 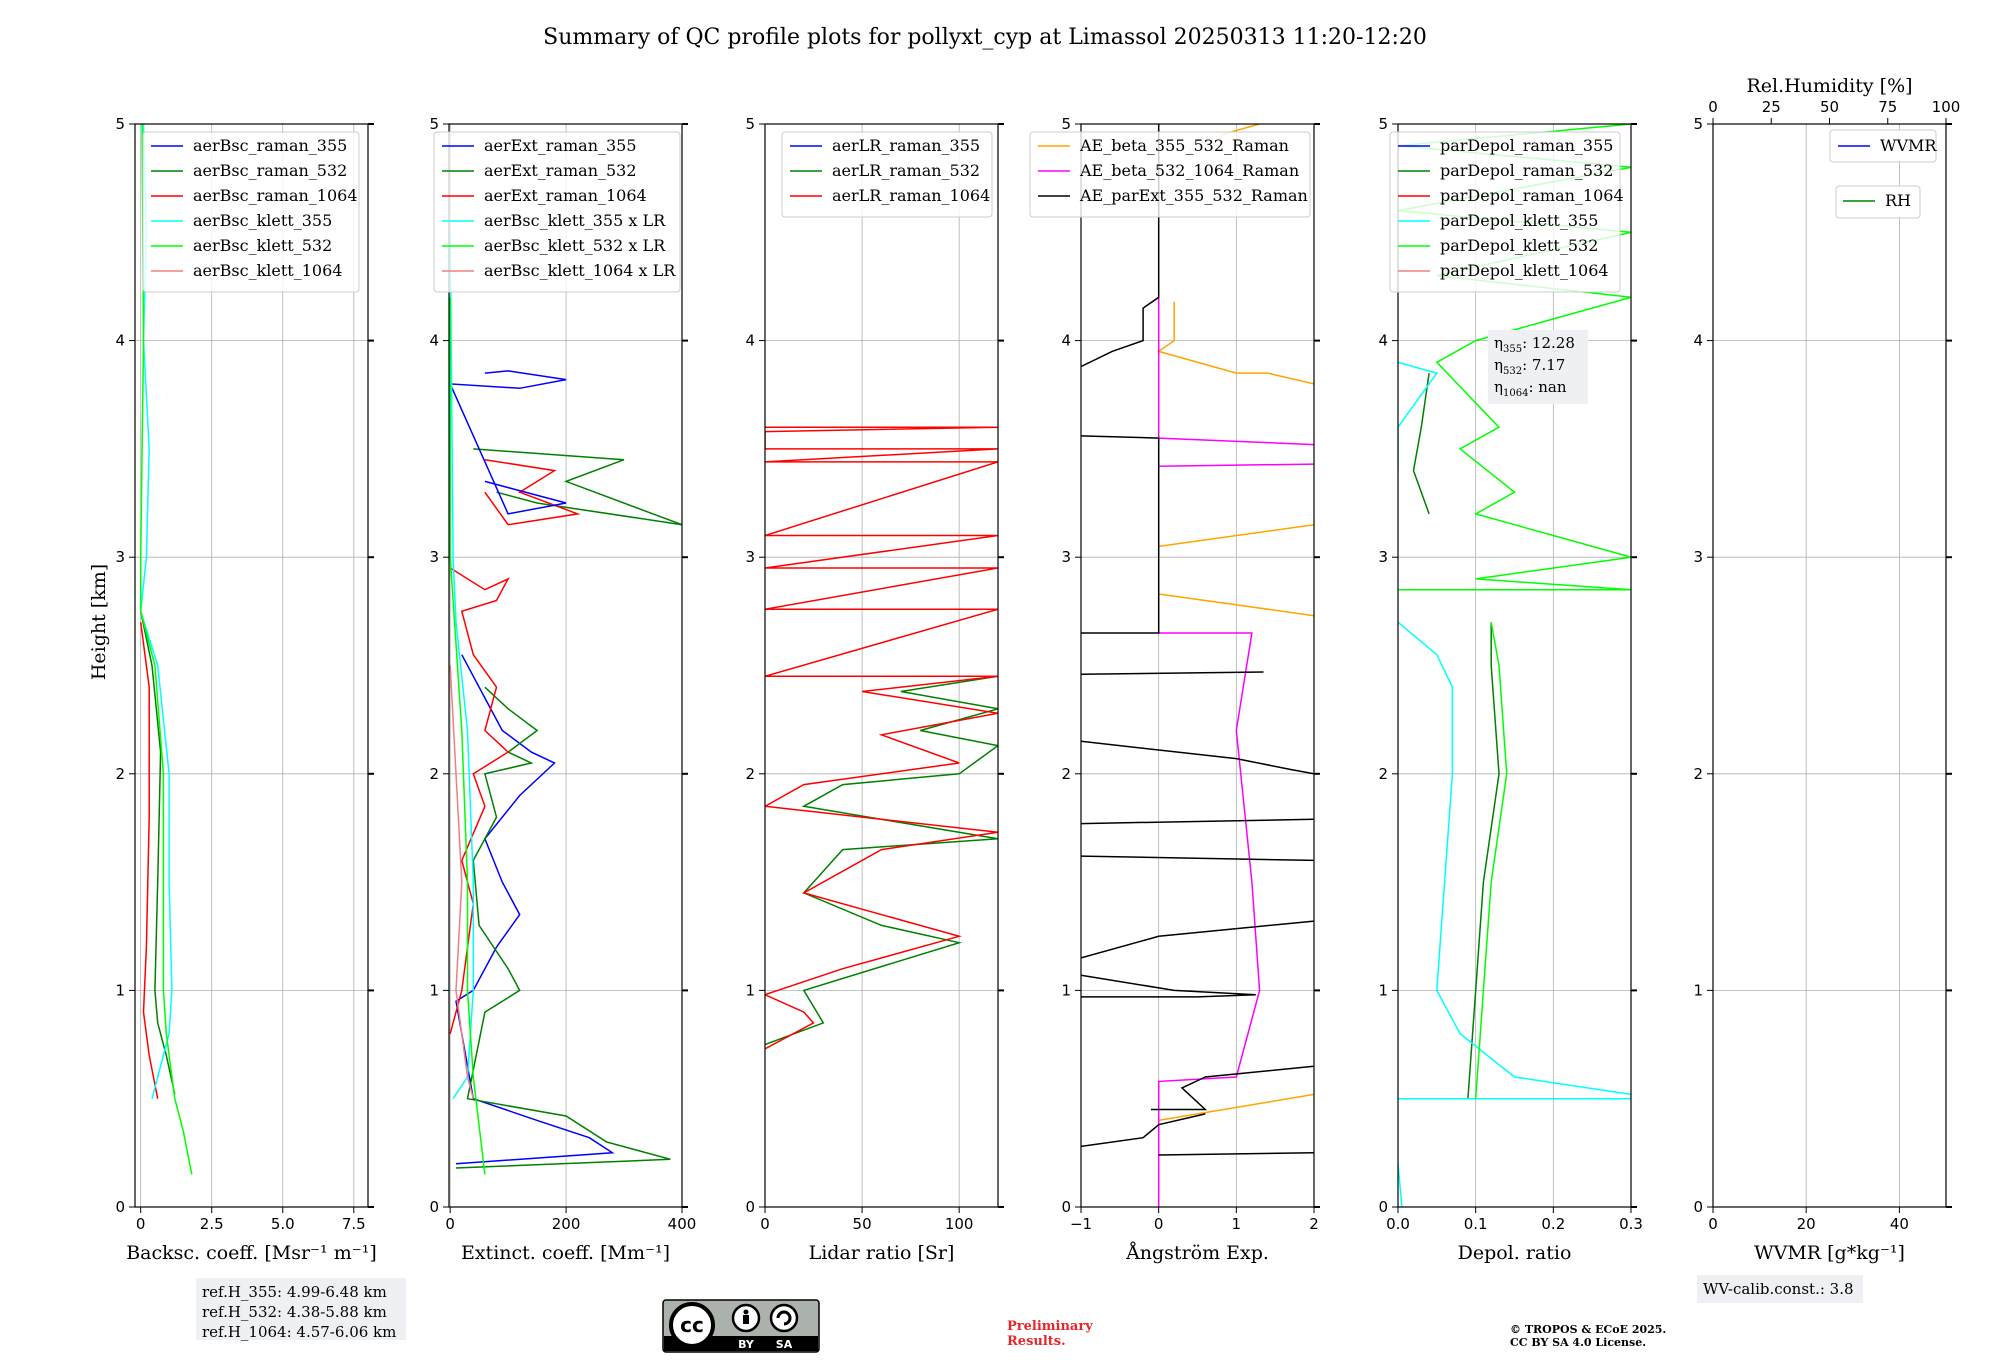 I want to click on eta-box: η355: 12.28 η532: 7.17 η1064: nan, so click(x=1538, y=367).